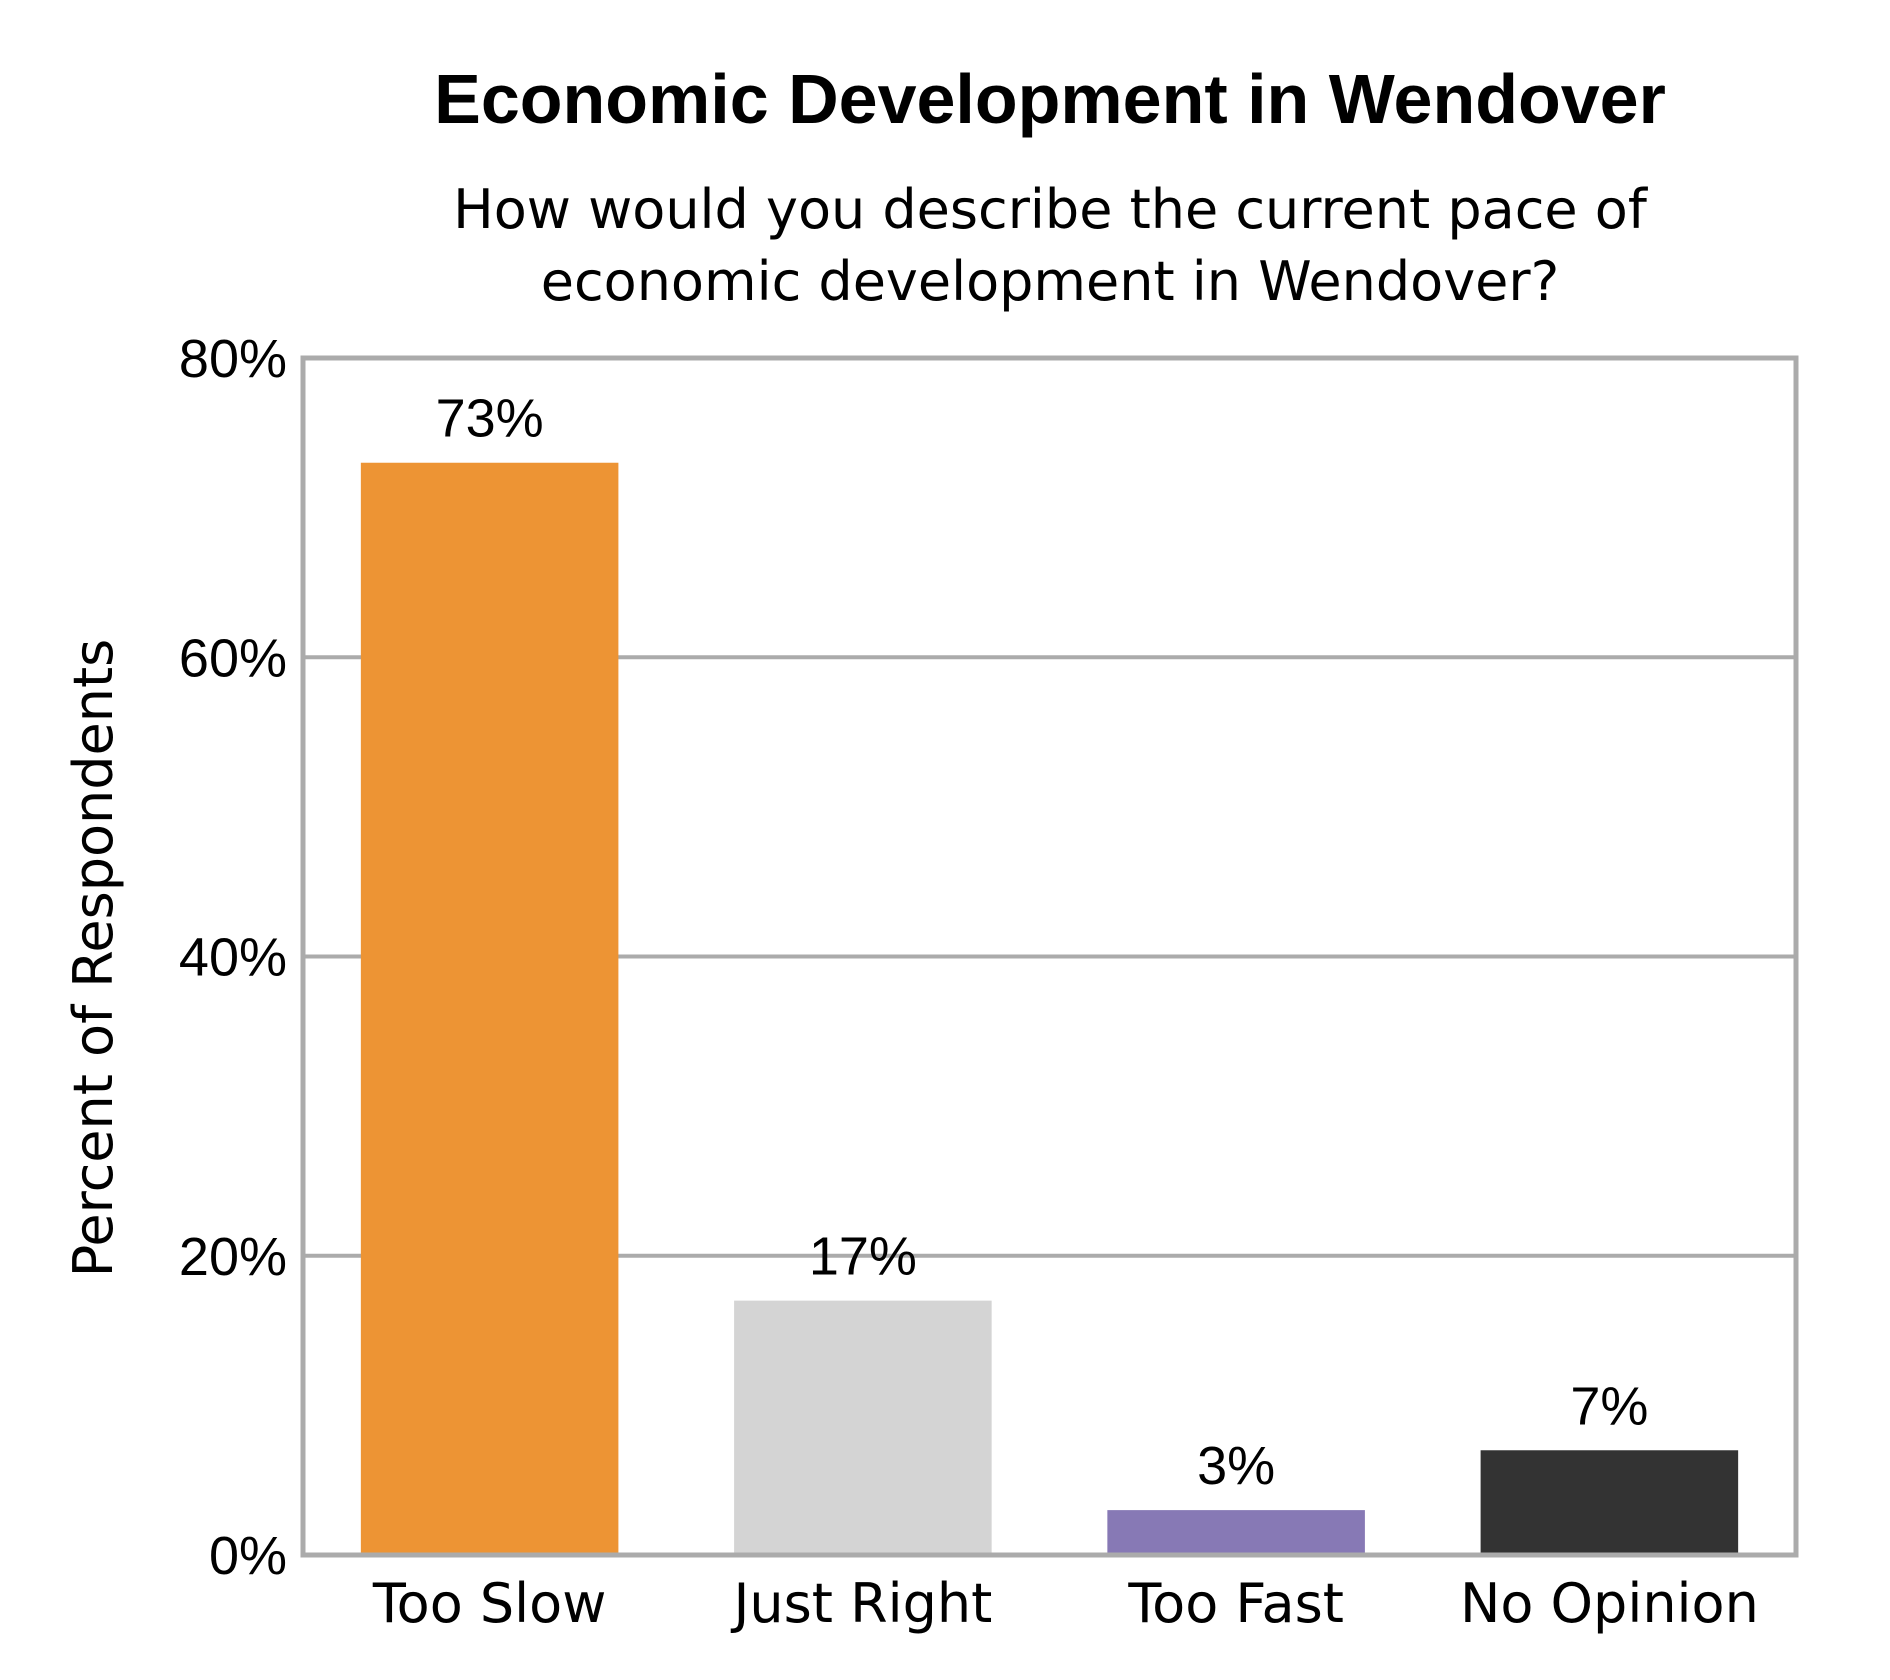 The height and width of the screenshot is (1680, 1890). What do you see at coordinates (1609, 1406) in the screenshot?
I see `data-label: 7%` at bounding box center [1609, 1406].